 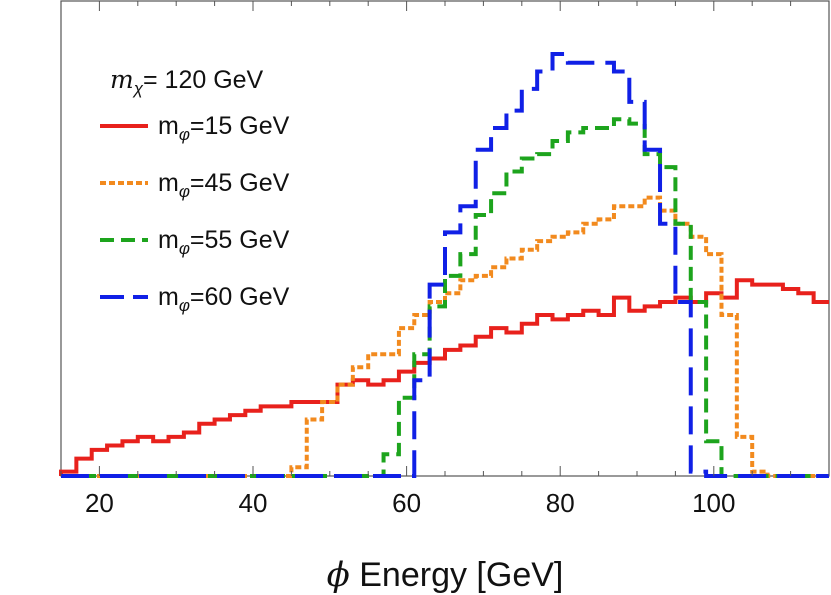 I want to click on legend-entry-2: mφ=55 GeV, so click(x=224, y=242).